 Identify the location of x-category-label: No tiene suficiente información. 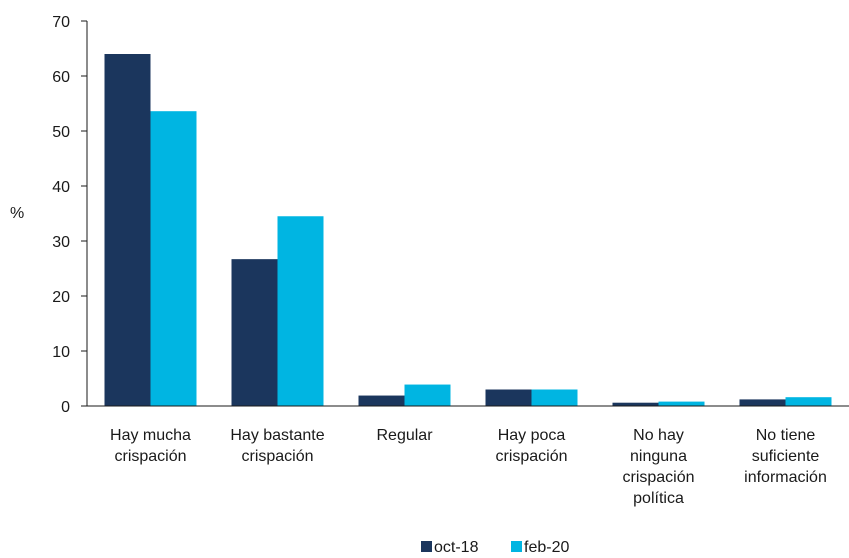
(785, 456).